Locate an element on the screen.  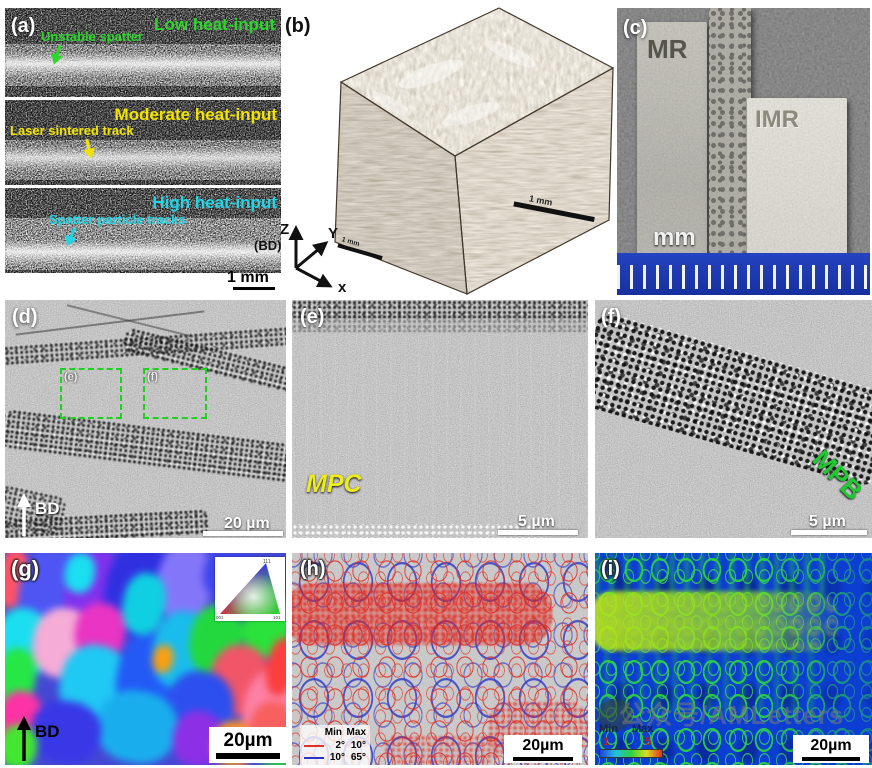
scale-bar-g is located at coordinates (248, 756).